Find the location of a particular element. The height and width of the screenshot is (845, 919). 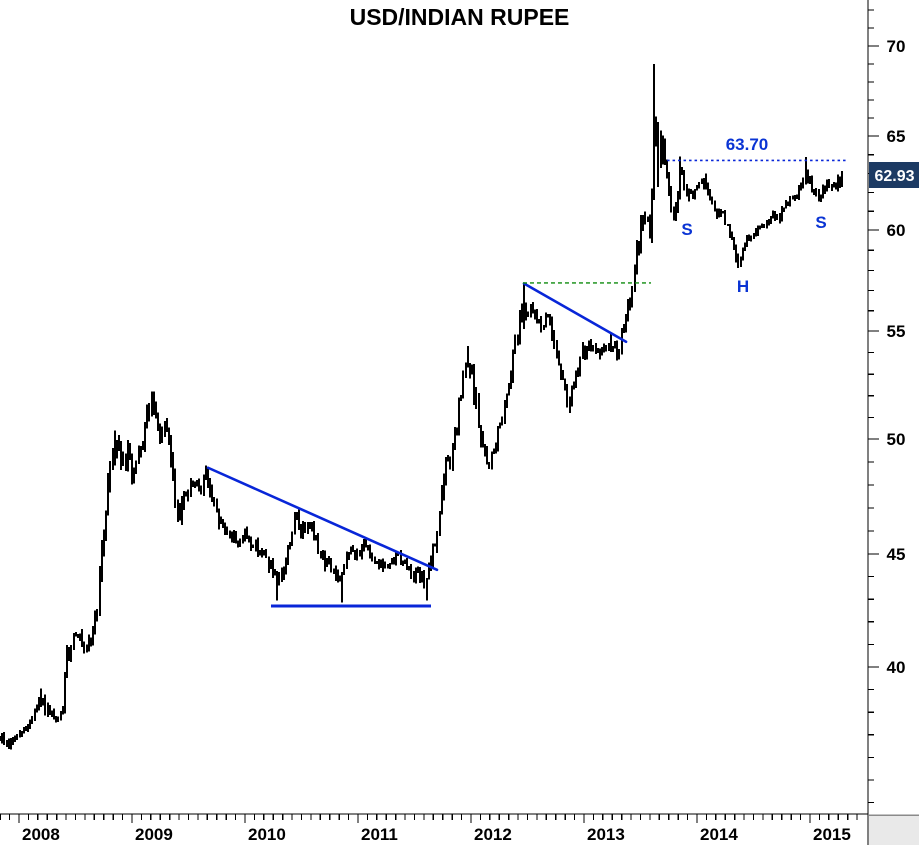

x-axis-label-2014: 2014 is located at coordinates (719, 834).